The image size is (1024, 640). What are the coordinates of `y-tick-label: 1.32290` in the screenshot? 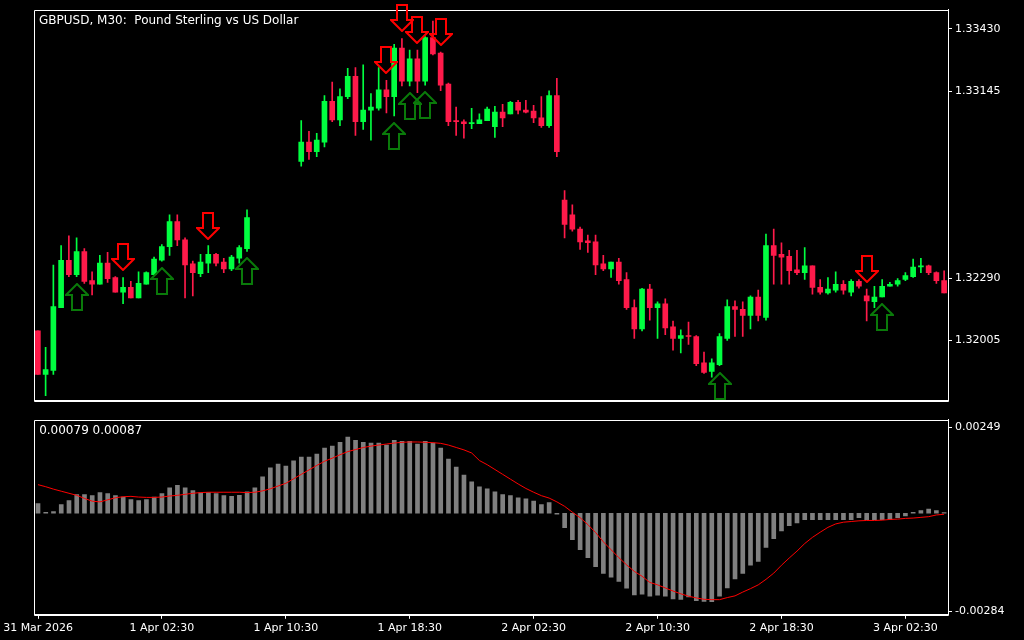 It's located at (978, 278).